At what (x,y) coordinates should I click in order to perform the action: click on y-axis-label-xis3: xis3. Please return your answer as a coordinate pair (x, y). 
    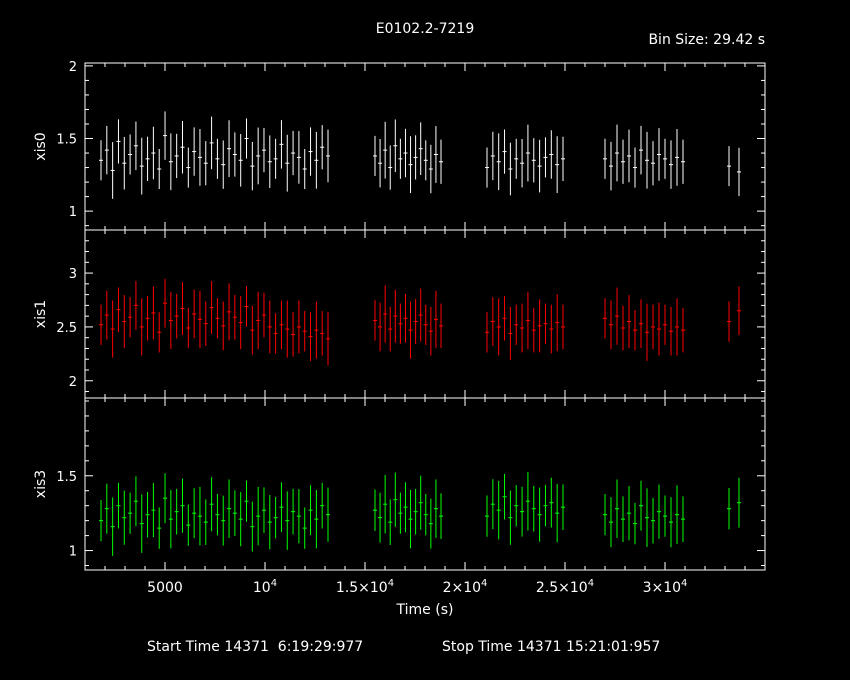
    Looking at the image, I should click on (41, 484).